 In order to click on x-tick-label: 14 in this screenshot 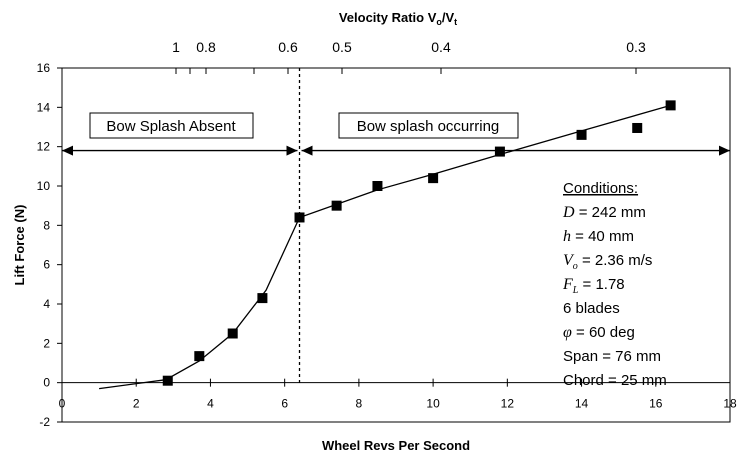, I will do `click(582, 404)`.